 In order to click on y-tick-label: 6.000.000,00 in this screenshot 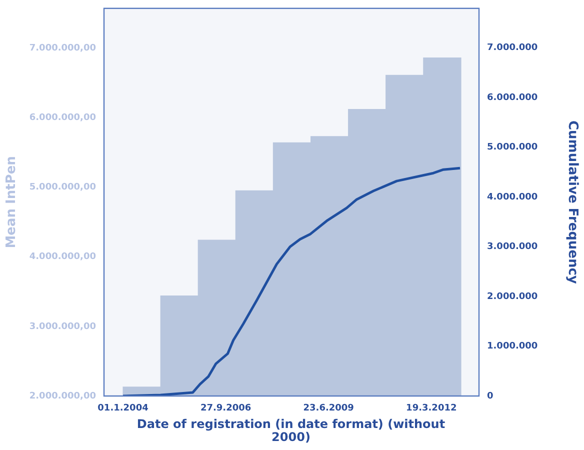, I will do `click(62, 117)`.